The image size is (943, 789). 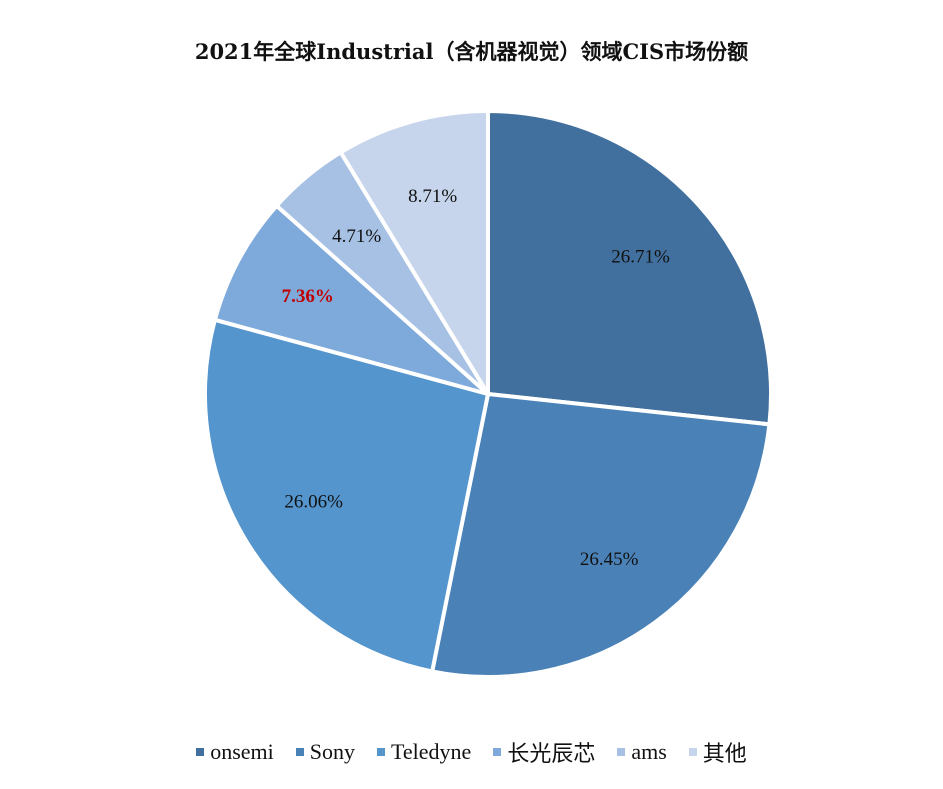 I want to click on legend-label-0: onsemi, so click(x=242, y=751).